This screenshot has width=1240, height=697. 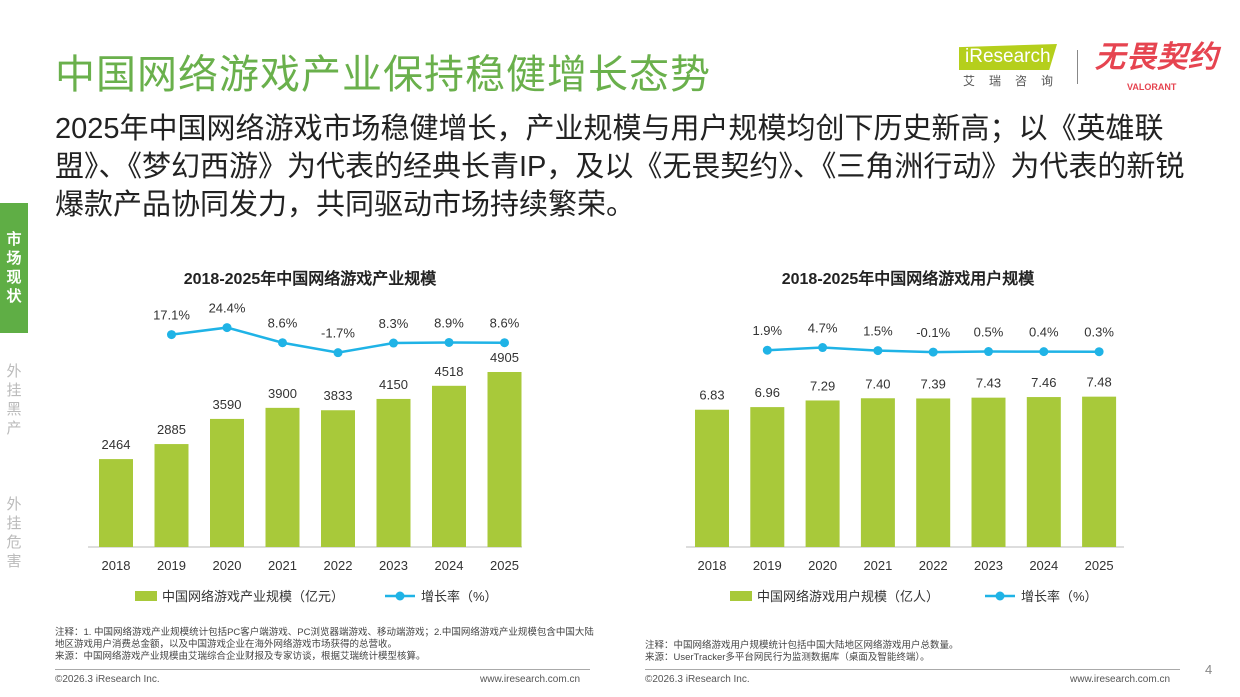 What do you see at coordinates (767, 392) in the screenshot?
I see `bar-label: 6.96` at bounding box center [767, 392].